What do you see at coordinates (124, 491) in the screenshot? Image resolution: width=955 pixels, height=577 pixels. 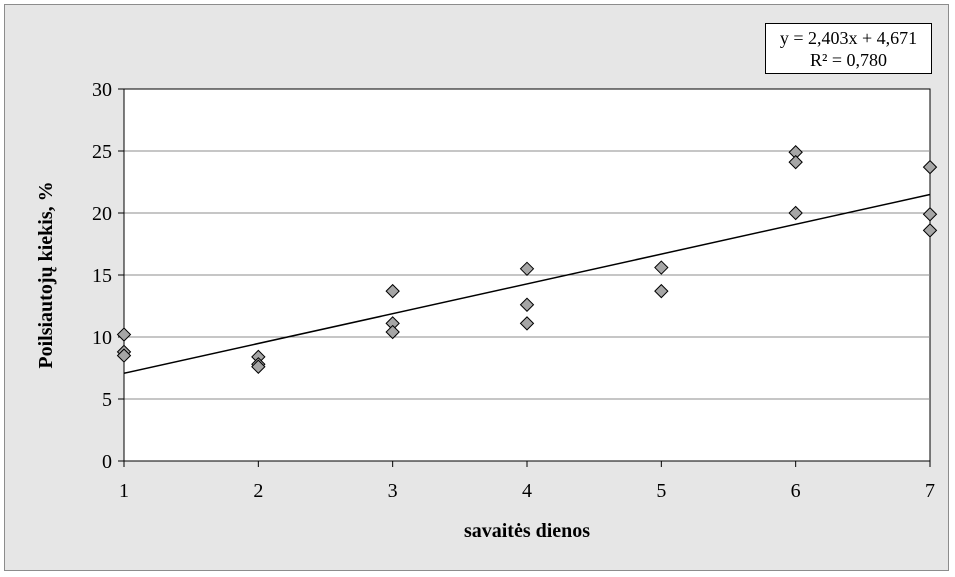 I see `x-tick-label: 1` at bounding box center [124, 491].